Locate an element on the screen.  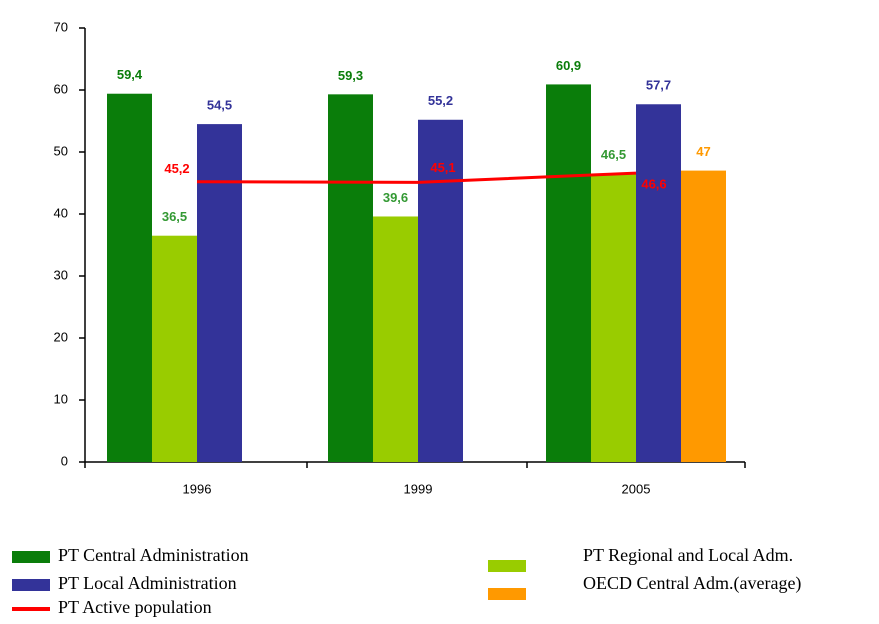
line-label: 45,1 is located at coordinates (442, 167).